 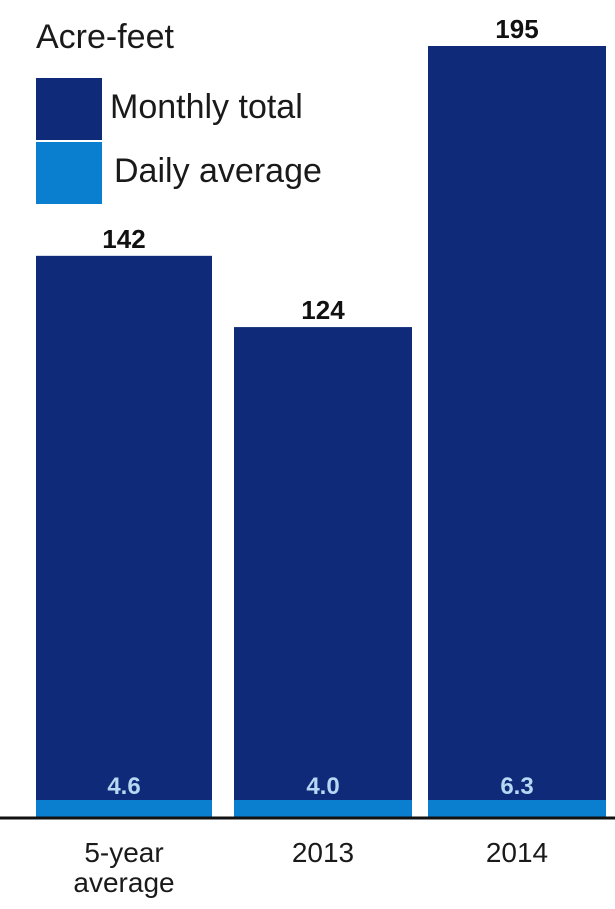 What do you see at coordinates (516, 29) in the screenshot?
I see `value-label-monthly-total-2014: 195` at bounding box center [516, 29].